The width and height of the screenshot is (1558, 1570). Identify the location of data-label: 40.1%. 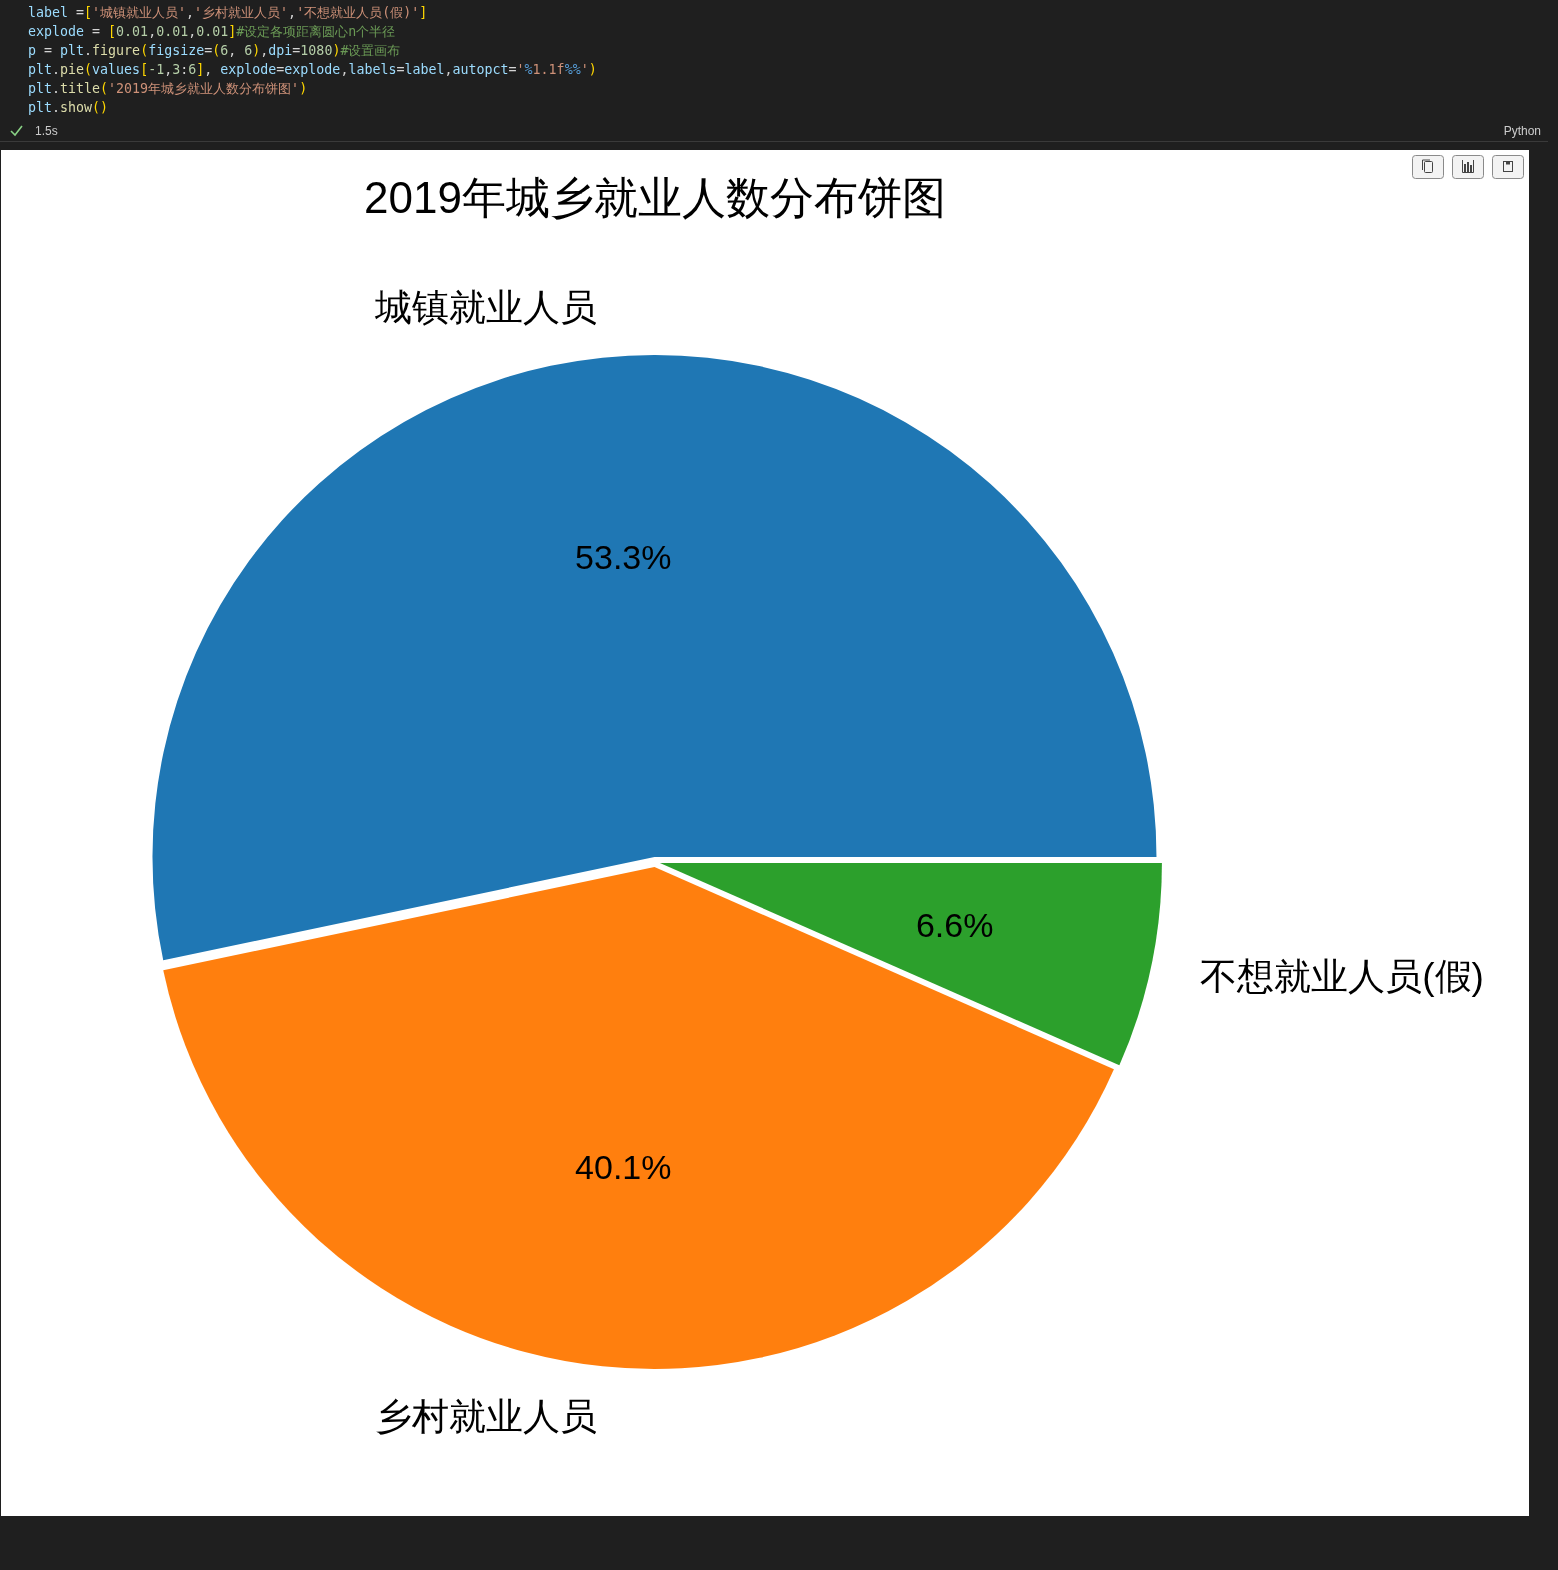
(623, 1166).